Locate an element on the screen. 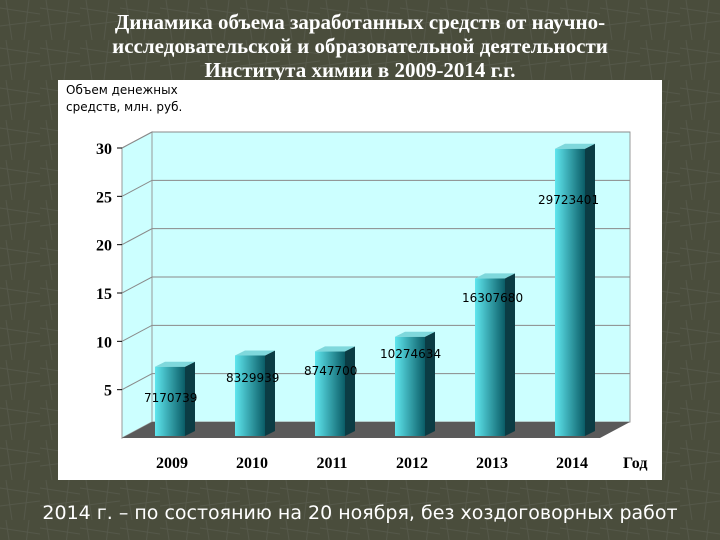  x-tick-label: 2014 is located at coordinates (572, 463).